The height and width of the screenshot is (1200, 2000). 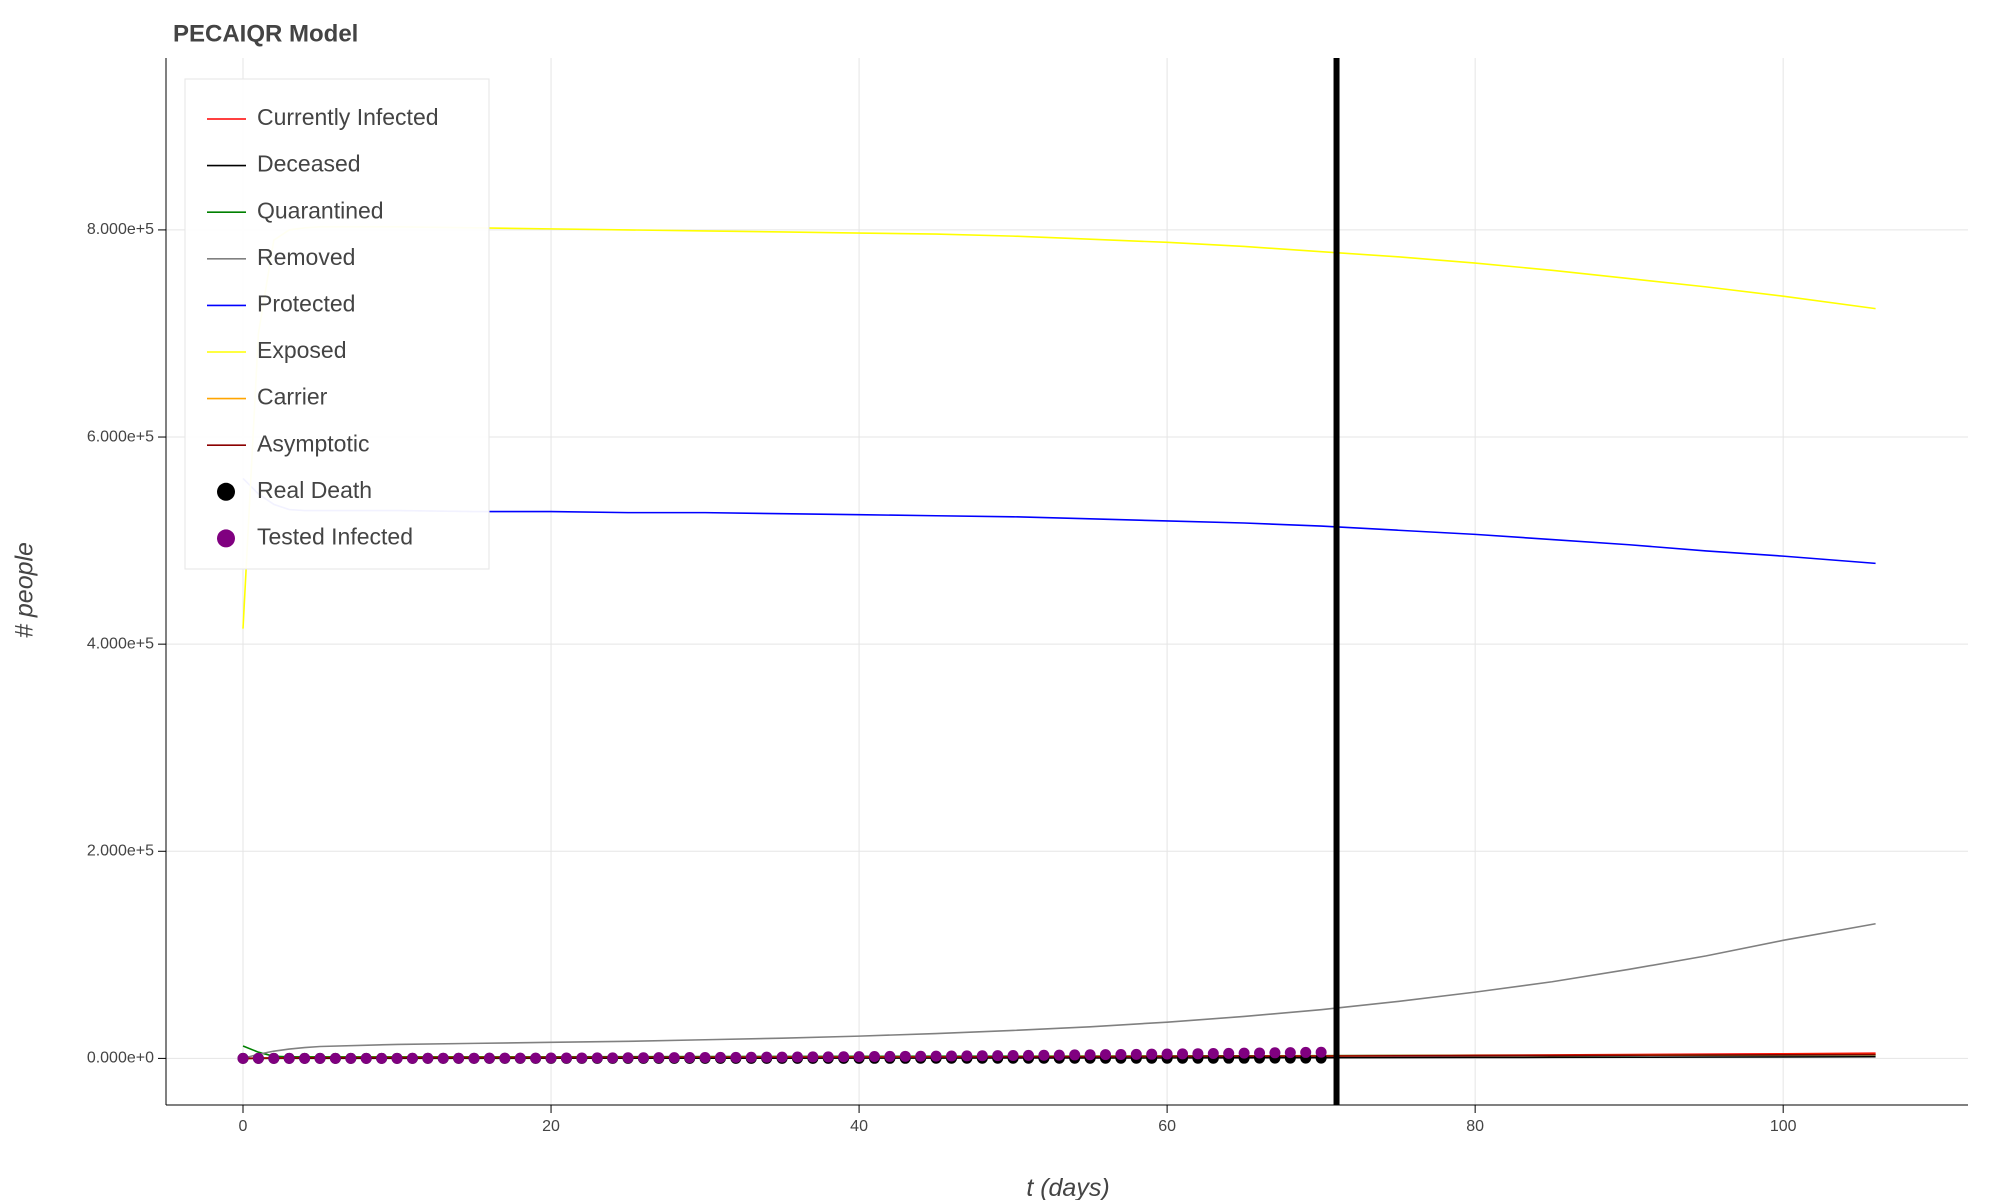 What do you see at coordinates (120, 643) in the screenshot?
I see `y-tick-label: 4.000e+5` at bounding box center [120, 643].